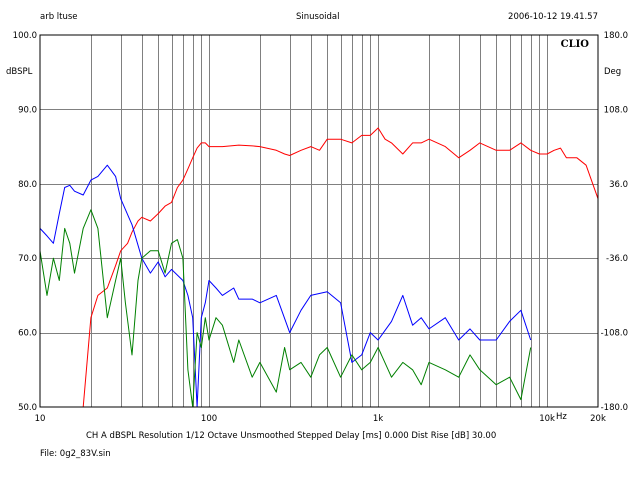  What do you see at coordinates (40, 419) in the screenshot?
I see `x-tick-label: 10` at bounding box center [40, 419].